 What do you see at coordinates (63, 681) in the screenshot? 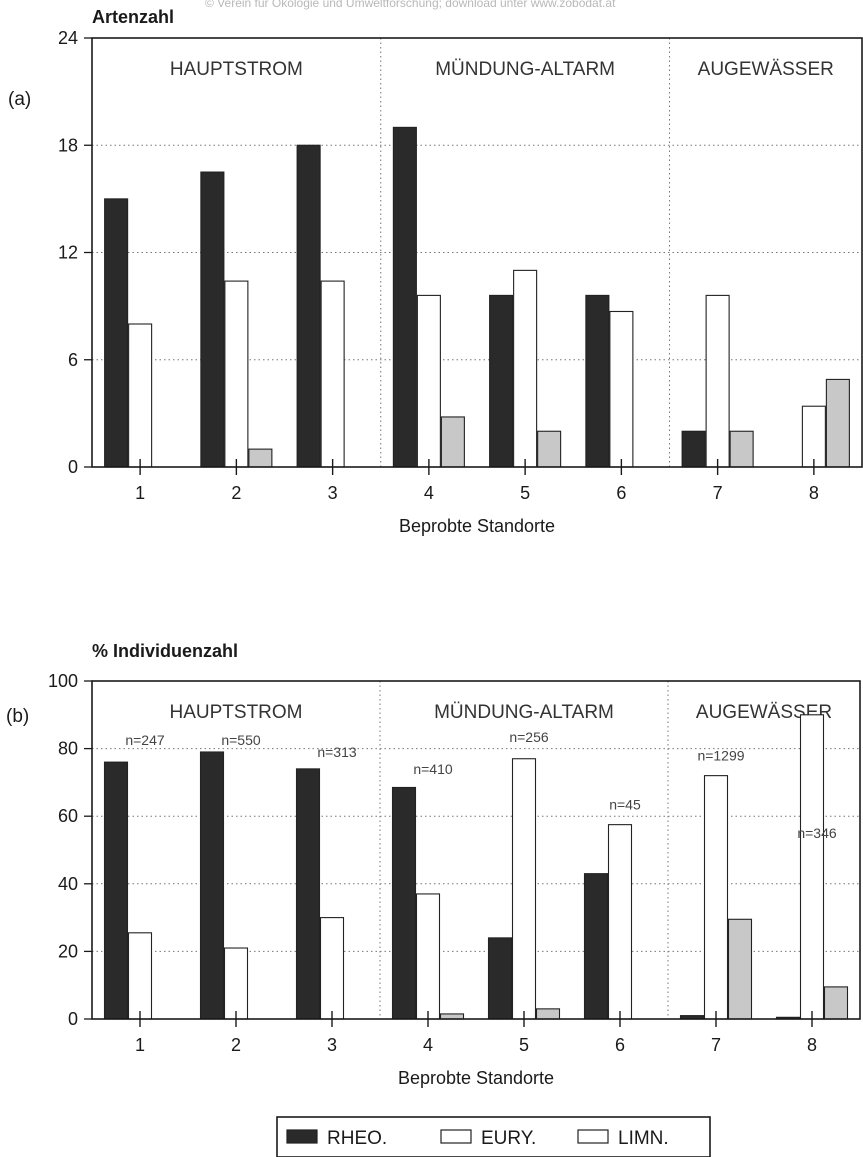
I see `y-tick-label: 100` at bounding box center [63, 681].